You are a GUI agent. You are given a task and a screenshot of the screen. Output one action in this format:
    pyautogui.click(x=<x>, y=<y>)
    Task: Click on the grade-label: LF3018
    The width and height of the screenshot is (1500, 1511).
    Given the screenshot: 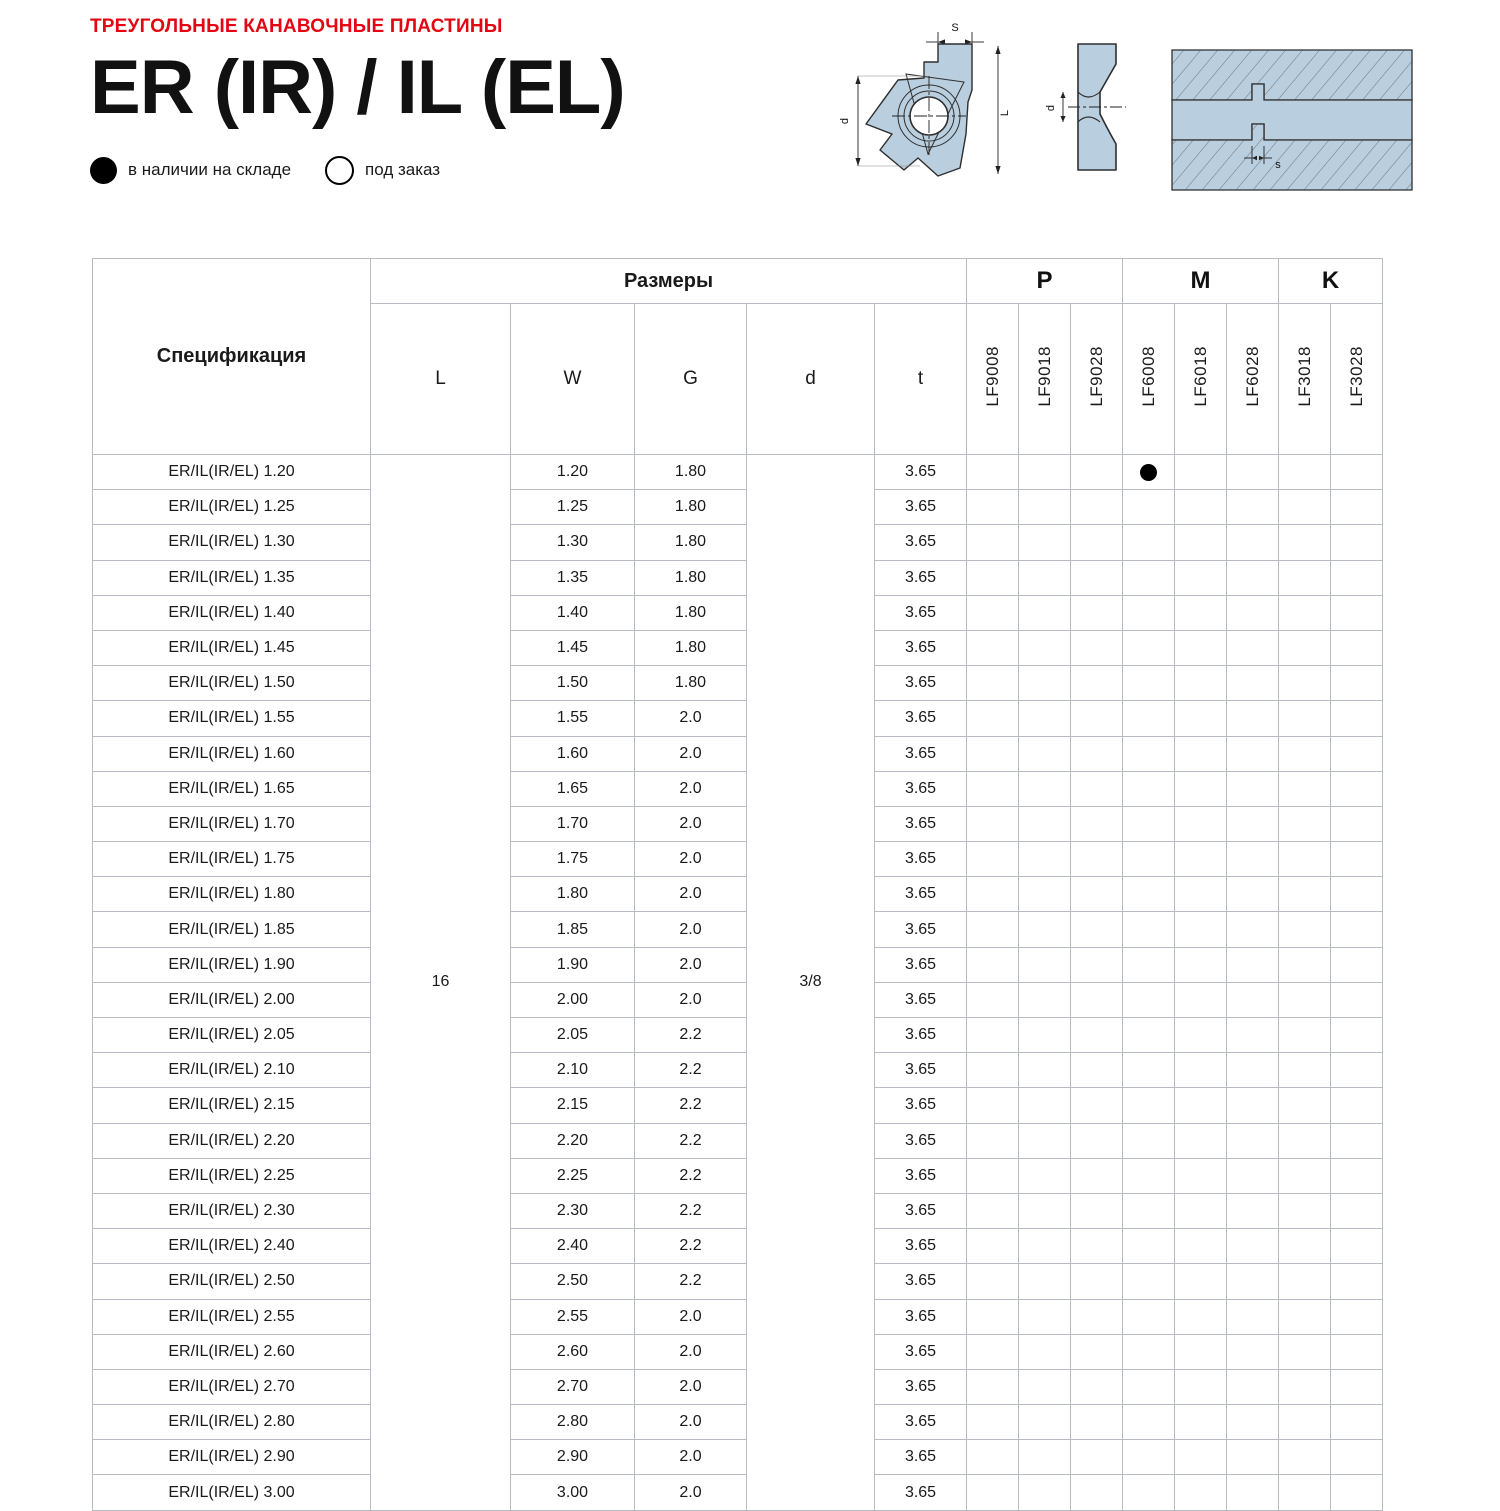 What is the action you would take?
    pyautogui.click(x=1304, y=376)
    